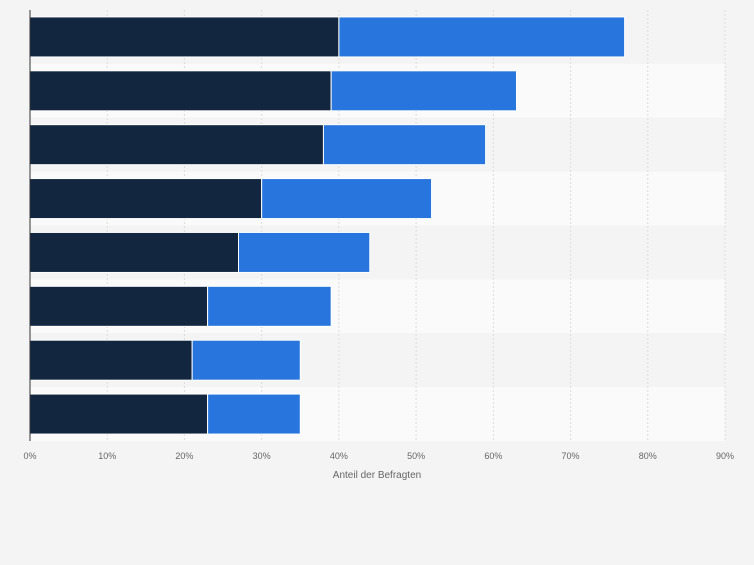 This screenshot has width=754, height=565. I want to click on x-tick-label: 10%, so click(107, 456).